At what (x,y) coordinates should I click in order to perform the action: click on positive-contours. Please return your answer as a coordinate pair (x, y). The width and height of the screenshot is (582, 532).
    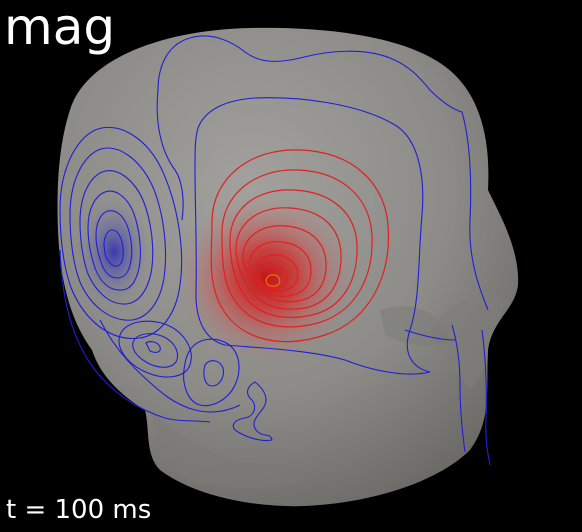
    Looking at the image, I should click on (300, 246).